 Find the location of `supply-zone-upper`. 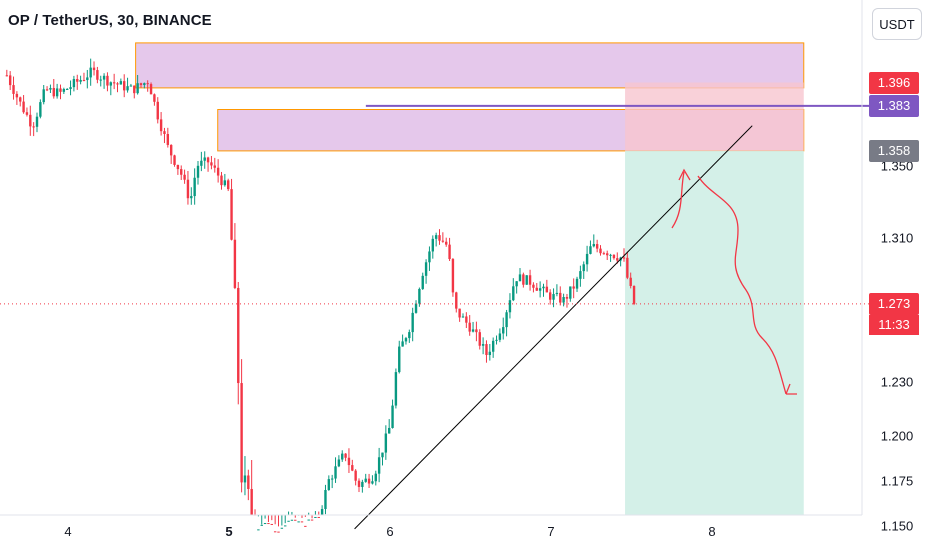

supply-zone-upper is located at coordinates (470, 65).